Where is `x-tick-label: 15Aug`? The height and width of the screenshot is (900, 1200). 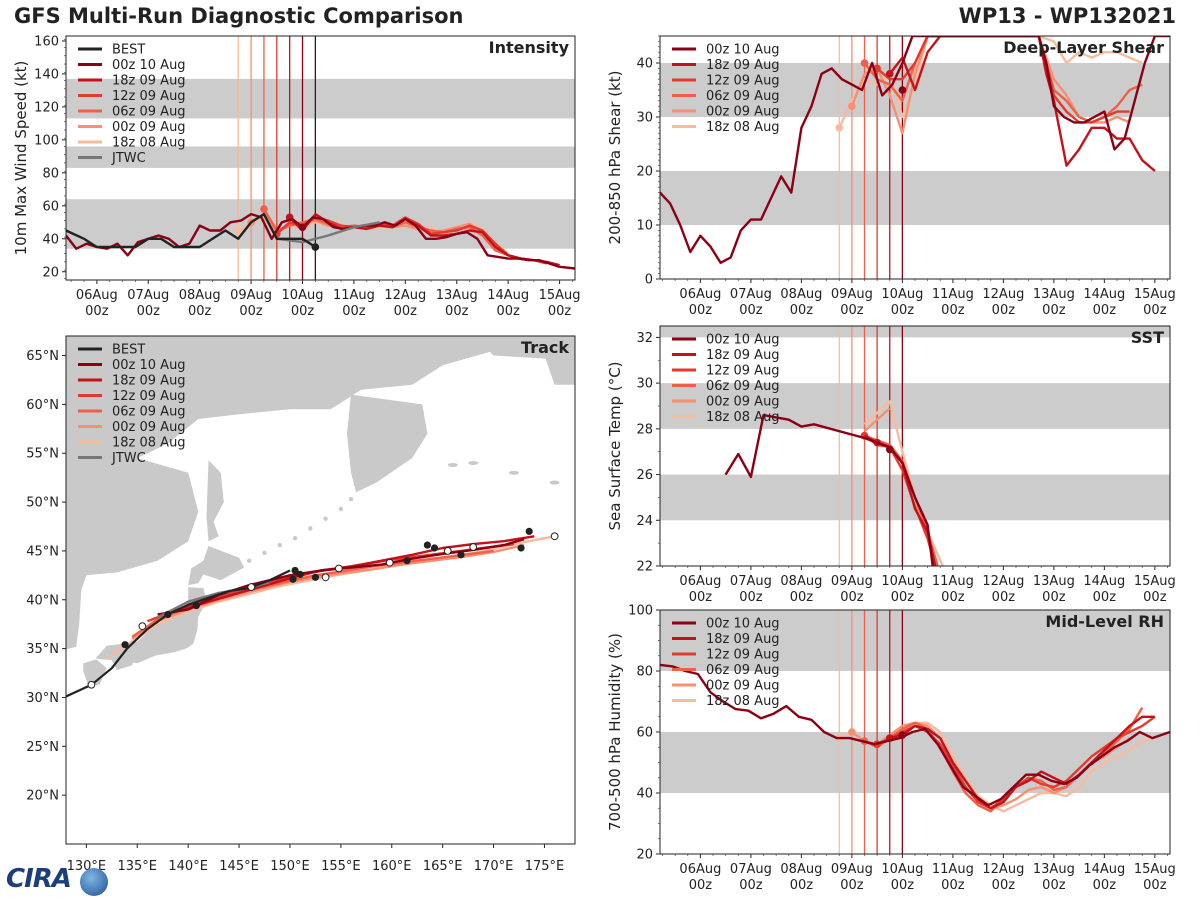
x-tick-label: 15Aug is located at coordinates (1155, 294).